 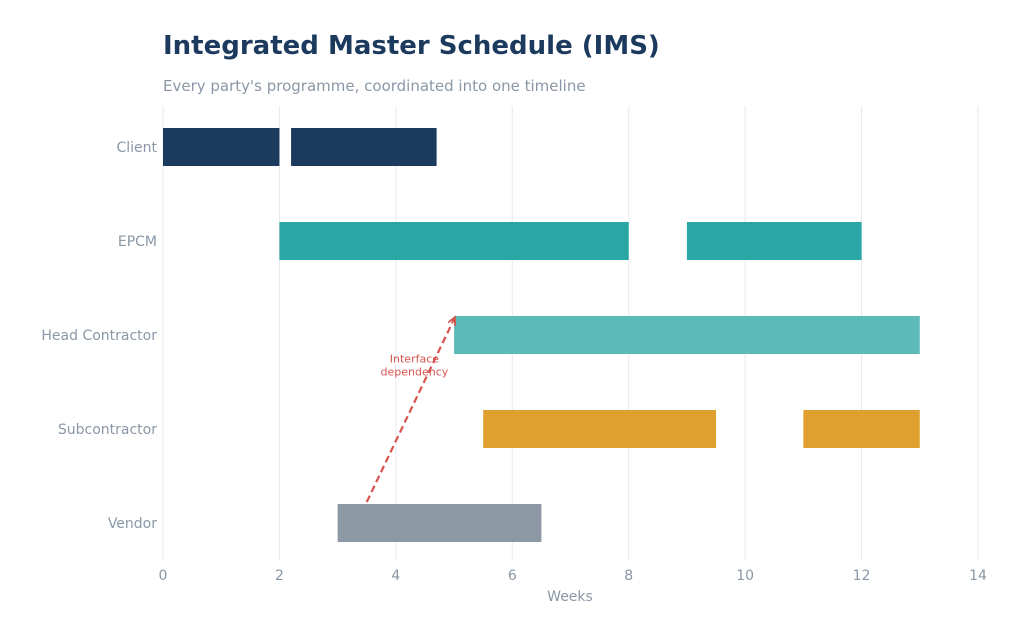 What do you see at coordinates (862, 576) in the screenshot?
I see `x-tick-label-12: 12` at bounding box center [862, 576].